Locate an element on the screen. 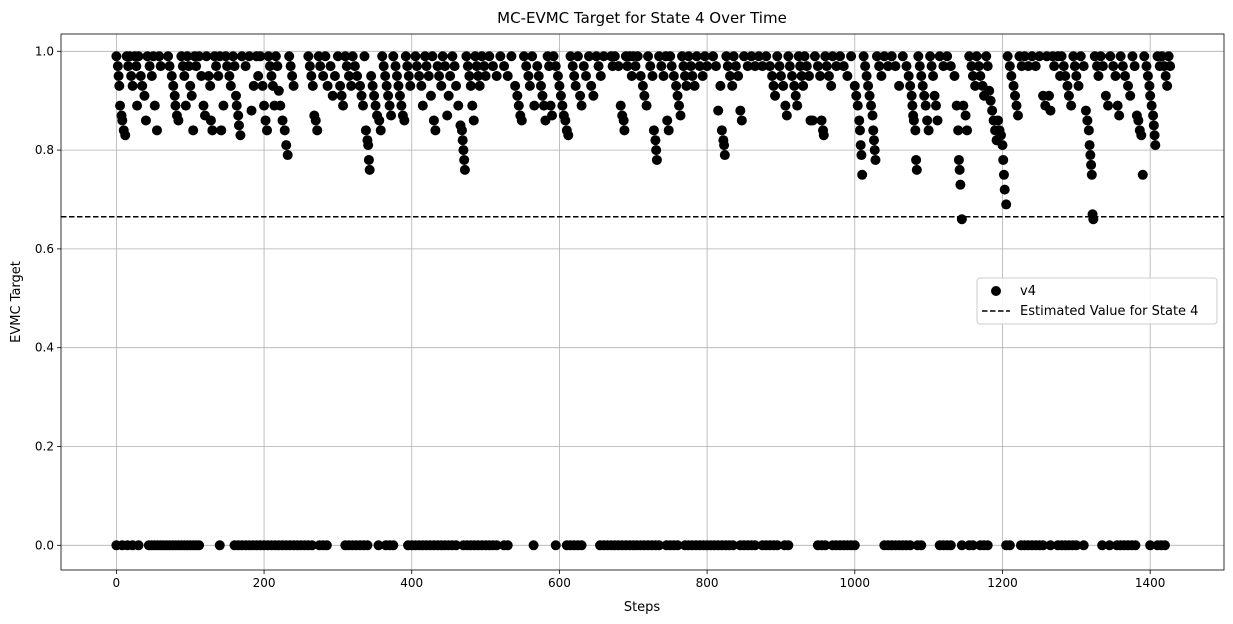  x-tick-label: 1200 is located at coordinates (1002, 583).